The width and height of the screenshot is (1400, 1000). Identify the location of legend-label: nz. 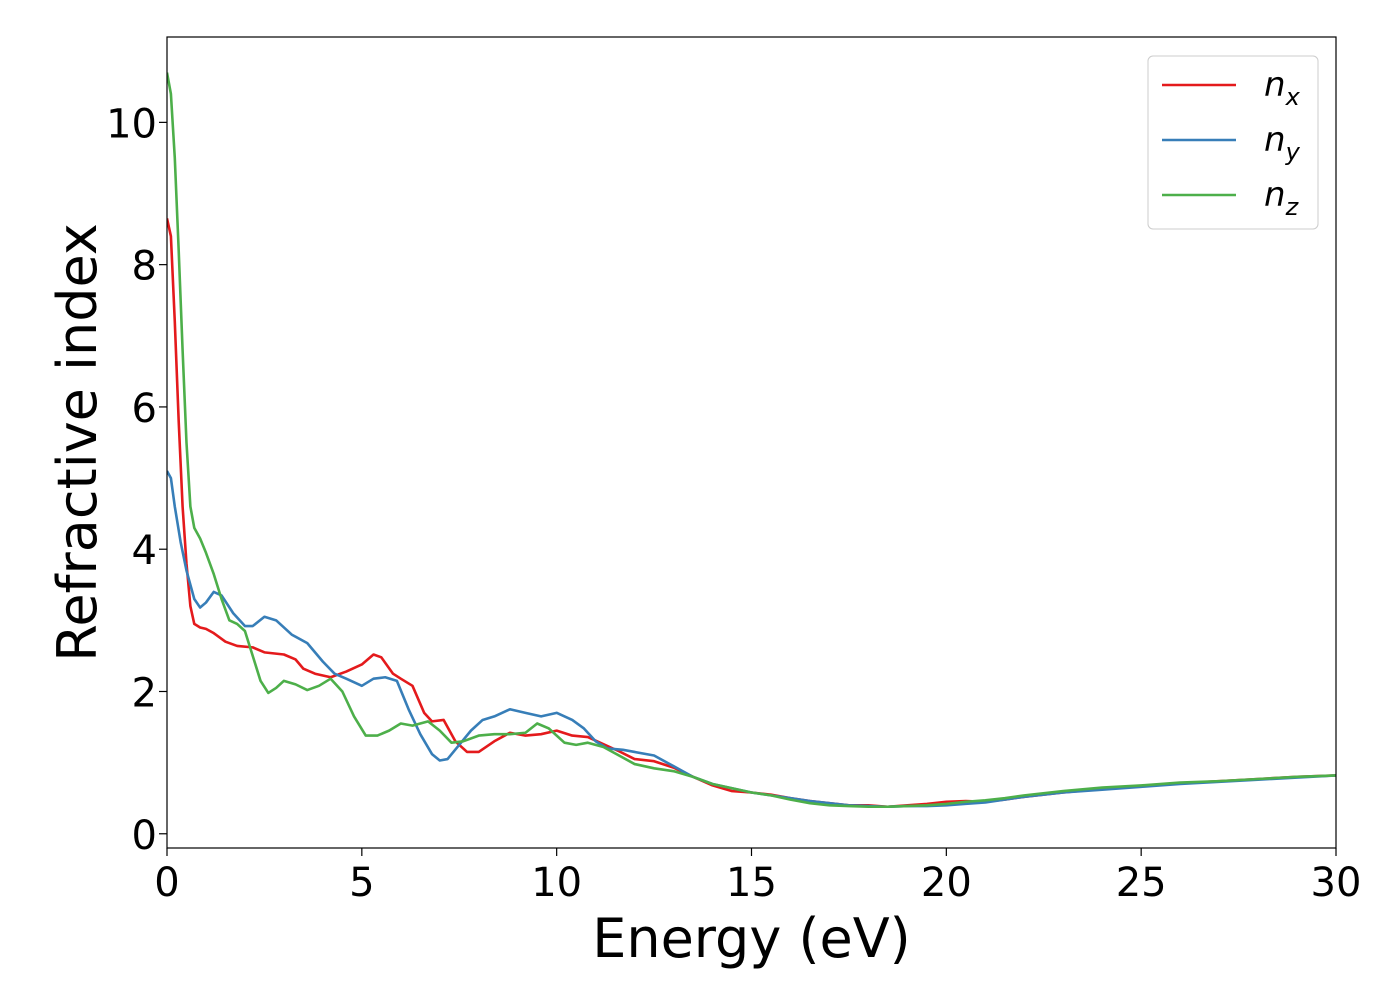
(1282, 198).